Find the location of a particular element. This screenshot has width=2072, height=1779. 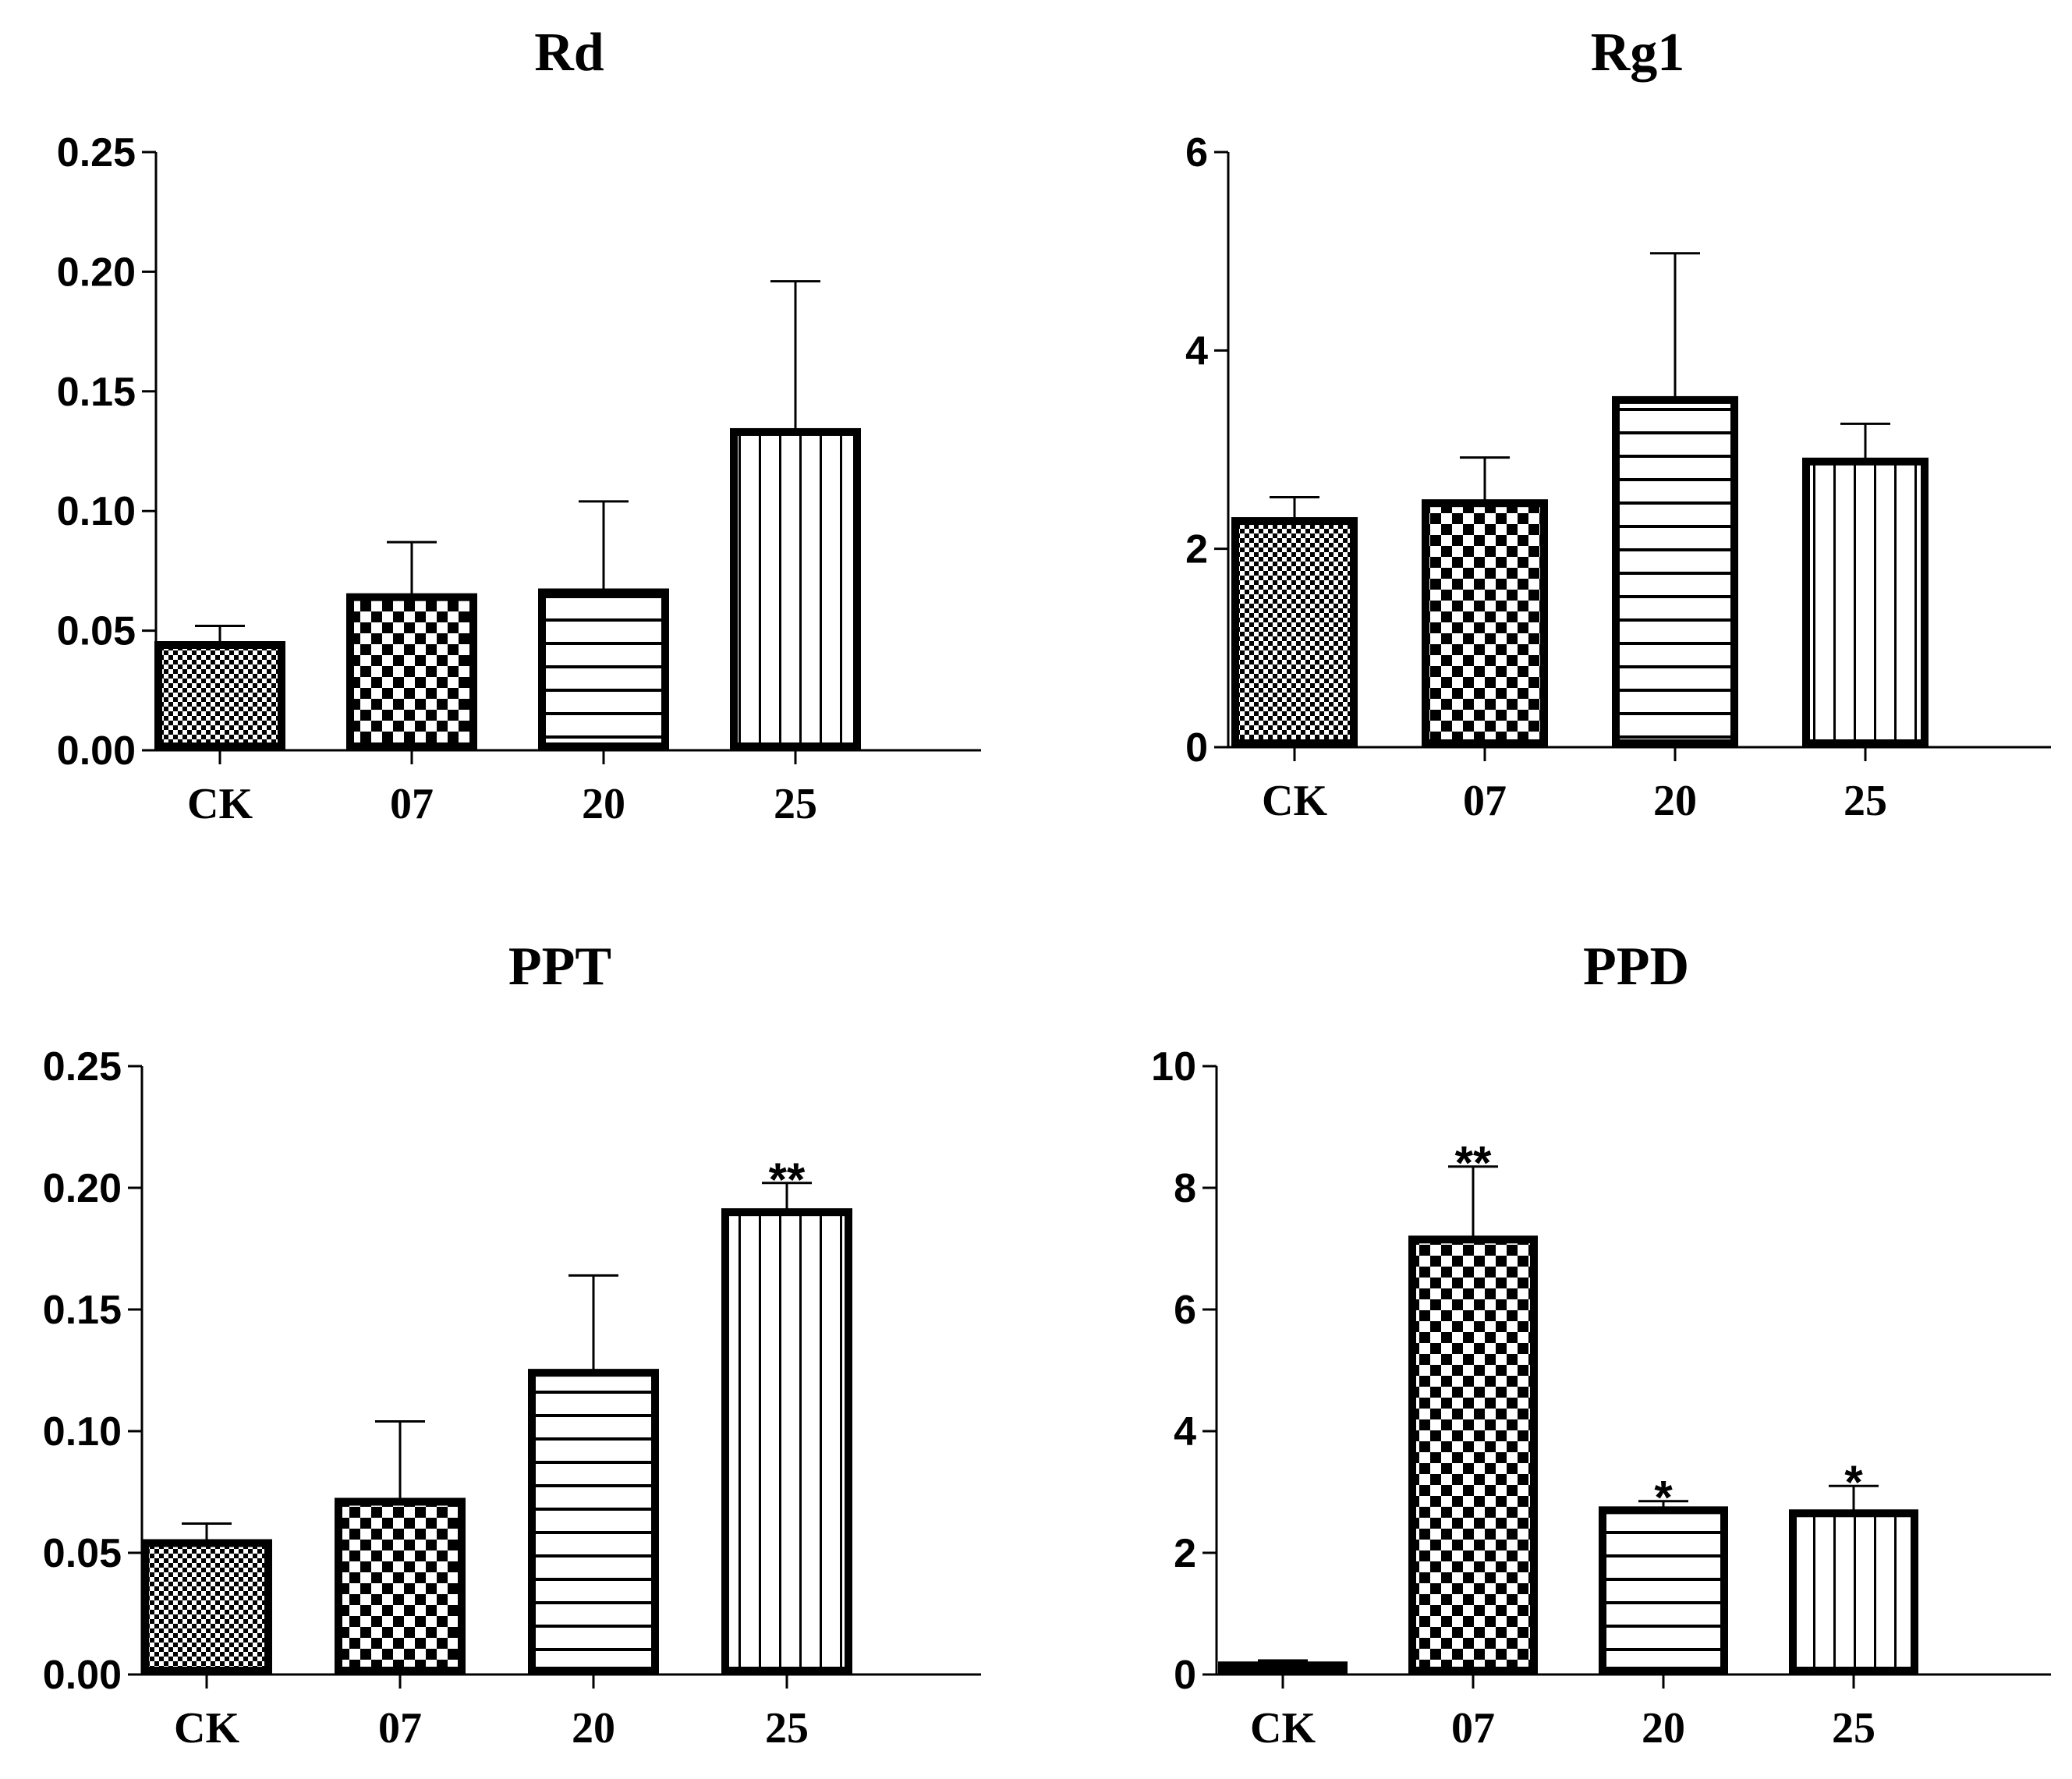

y-tick-label: 8 is located at coordinates (1185, 1188).